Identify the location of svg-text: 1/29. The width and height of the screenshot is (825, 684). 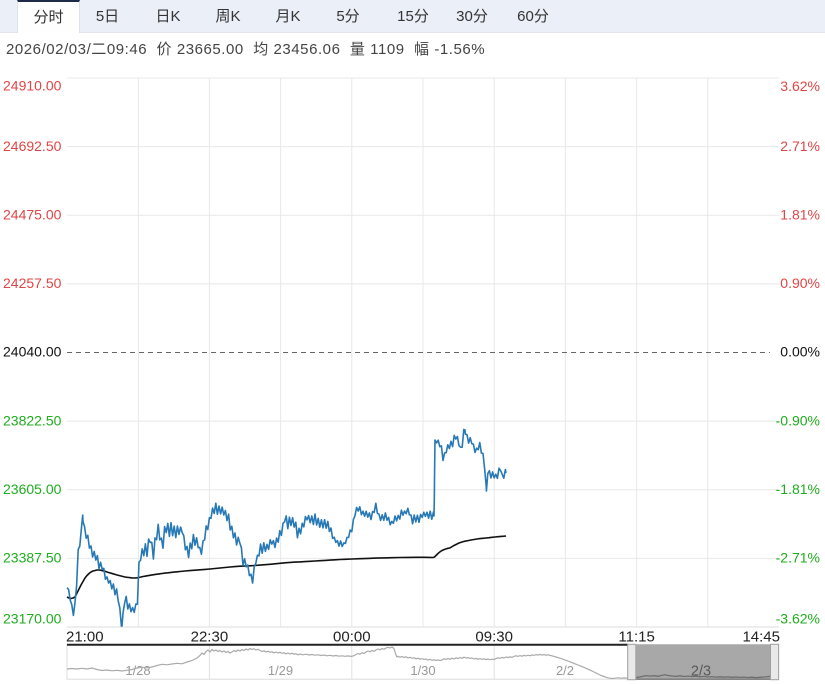
(280, 670).